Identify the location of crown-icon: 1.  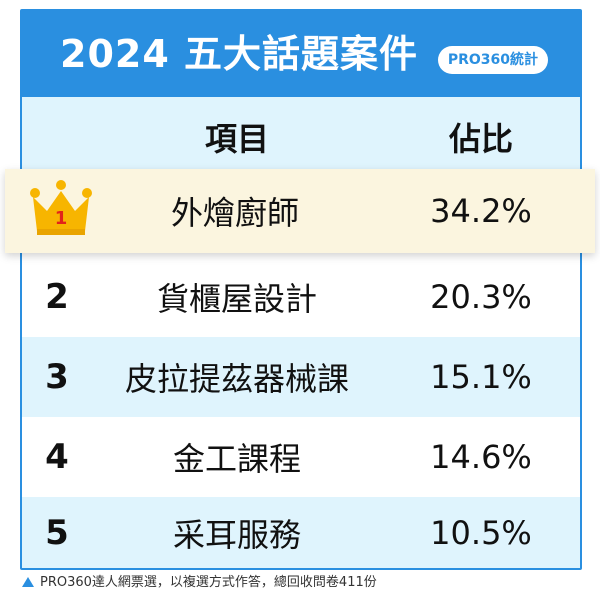
(61, 210).